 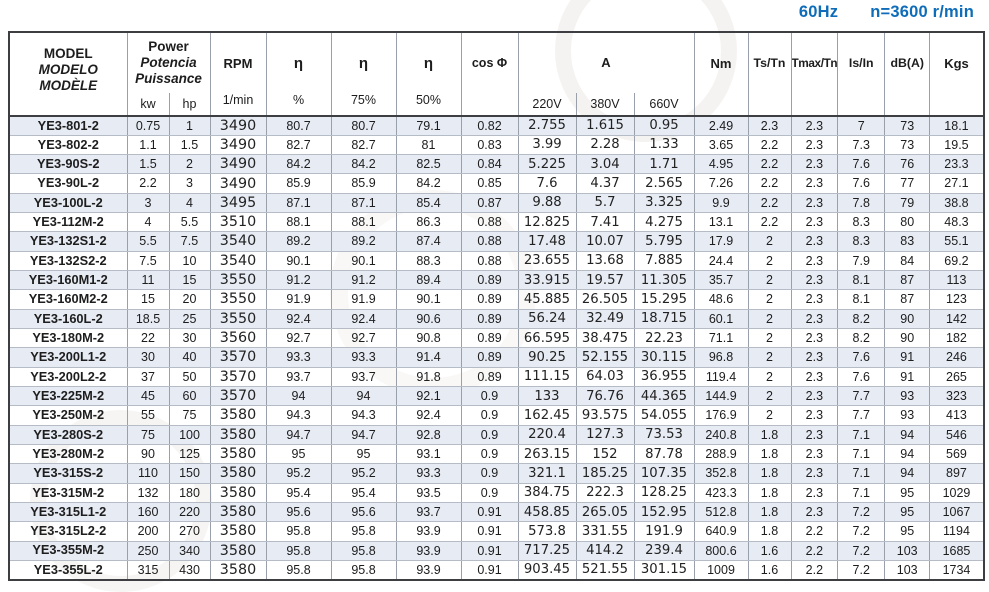 What do you see at coordinates (298, 299) in the screenshot?
I see `cell-eta-100: 91.9` at bounding box center [298, 299].